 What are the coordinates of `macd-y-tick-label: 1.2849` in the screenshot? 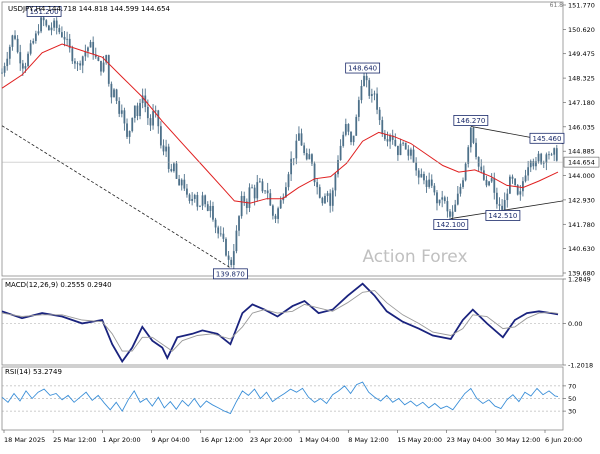 It's located at (579, 280).